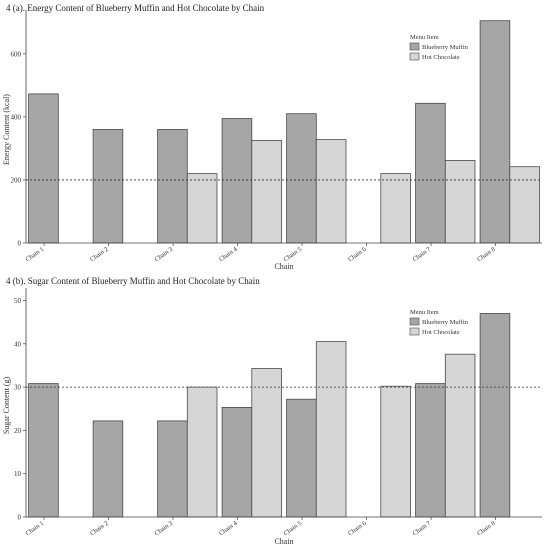  Describe the element at coordinates (16, 117) in the screenshot. I see `y-tick-label: 400` at that location.